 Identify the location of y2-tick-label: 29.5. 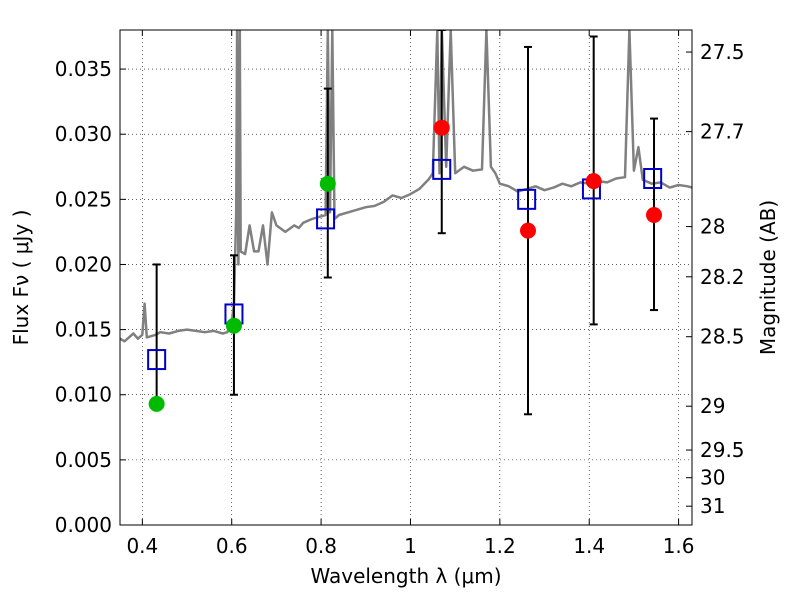
(722, 450).